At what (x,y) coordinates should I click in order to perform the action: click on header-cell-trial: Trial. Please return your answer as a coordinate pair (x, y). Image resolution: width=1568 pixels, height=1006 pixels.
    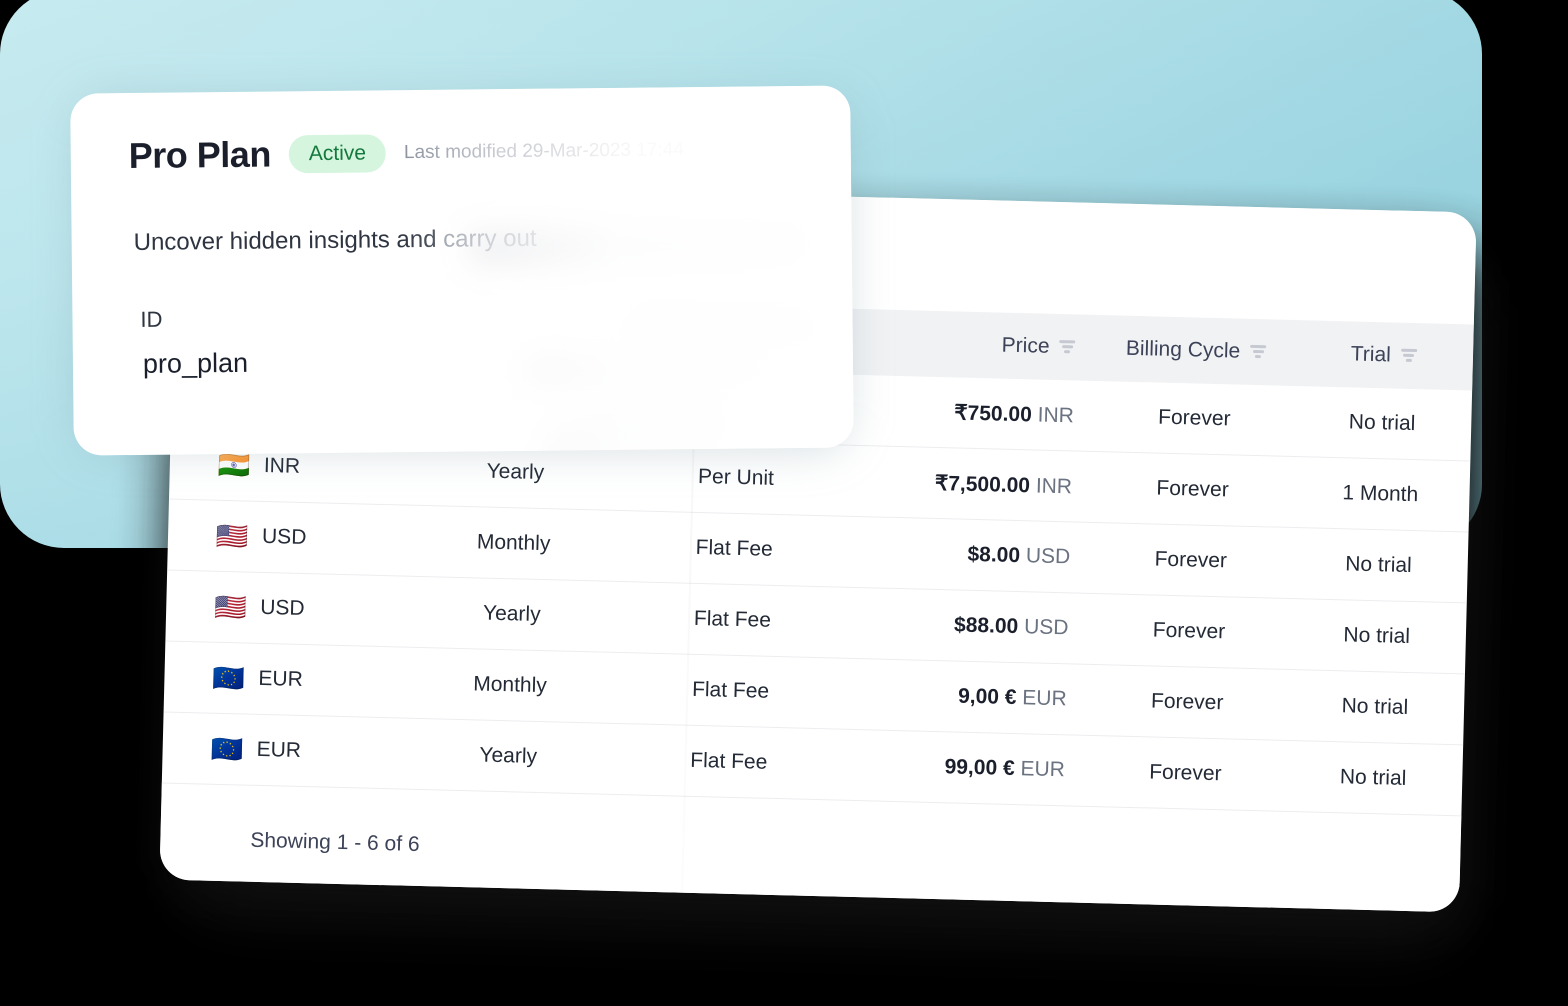
    Looking at the image, I should click on (1383, 355).